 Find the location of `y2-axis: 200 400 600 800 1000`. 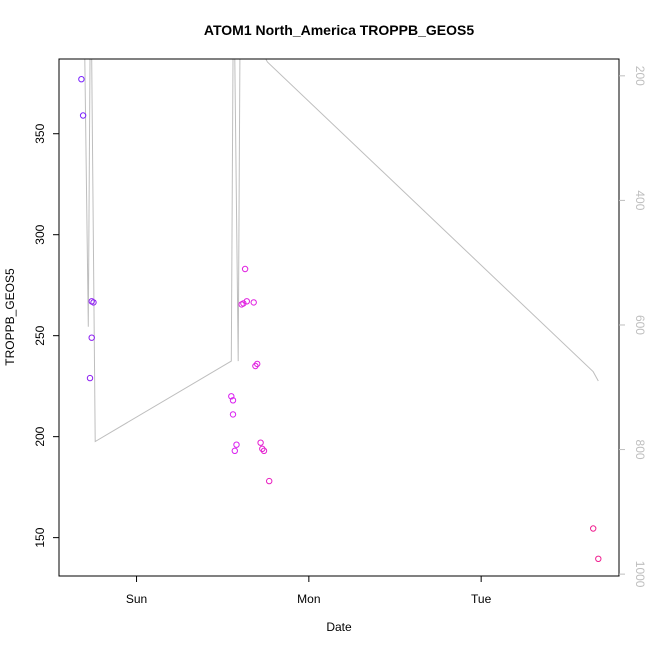

y2-axis: 200 400 600 800 1000 is located at coordinates (633, 327).